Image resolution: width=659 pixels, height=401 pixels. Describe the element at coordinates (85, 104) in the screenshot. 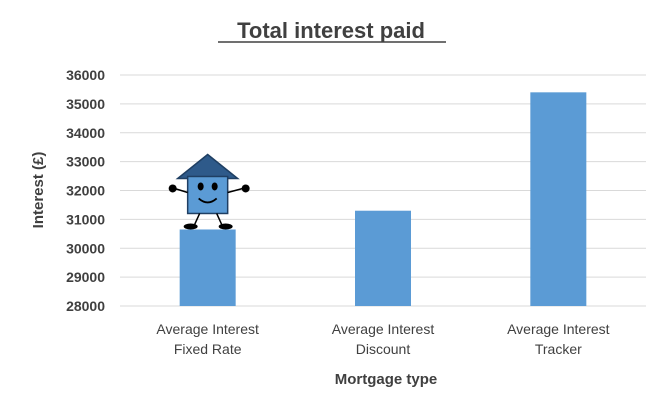

I see `y-tick-label: 35000` at that location.